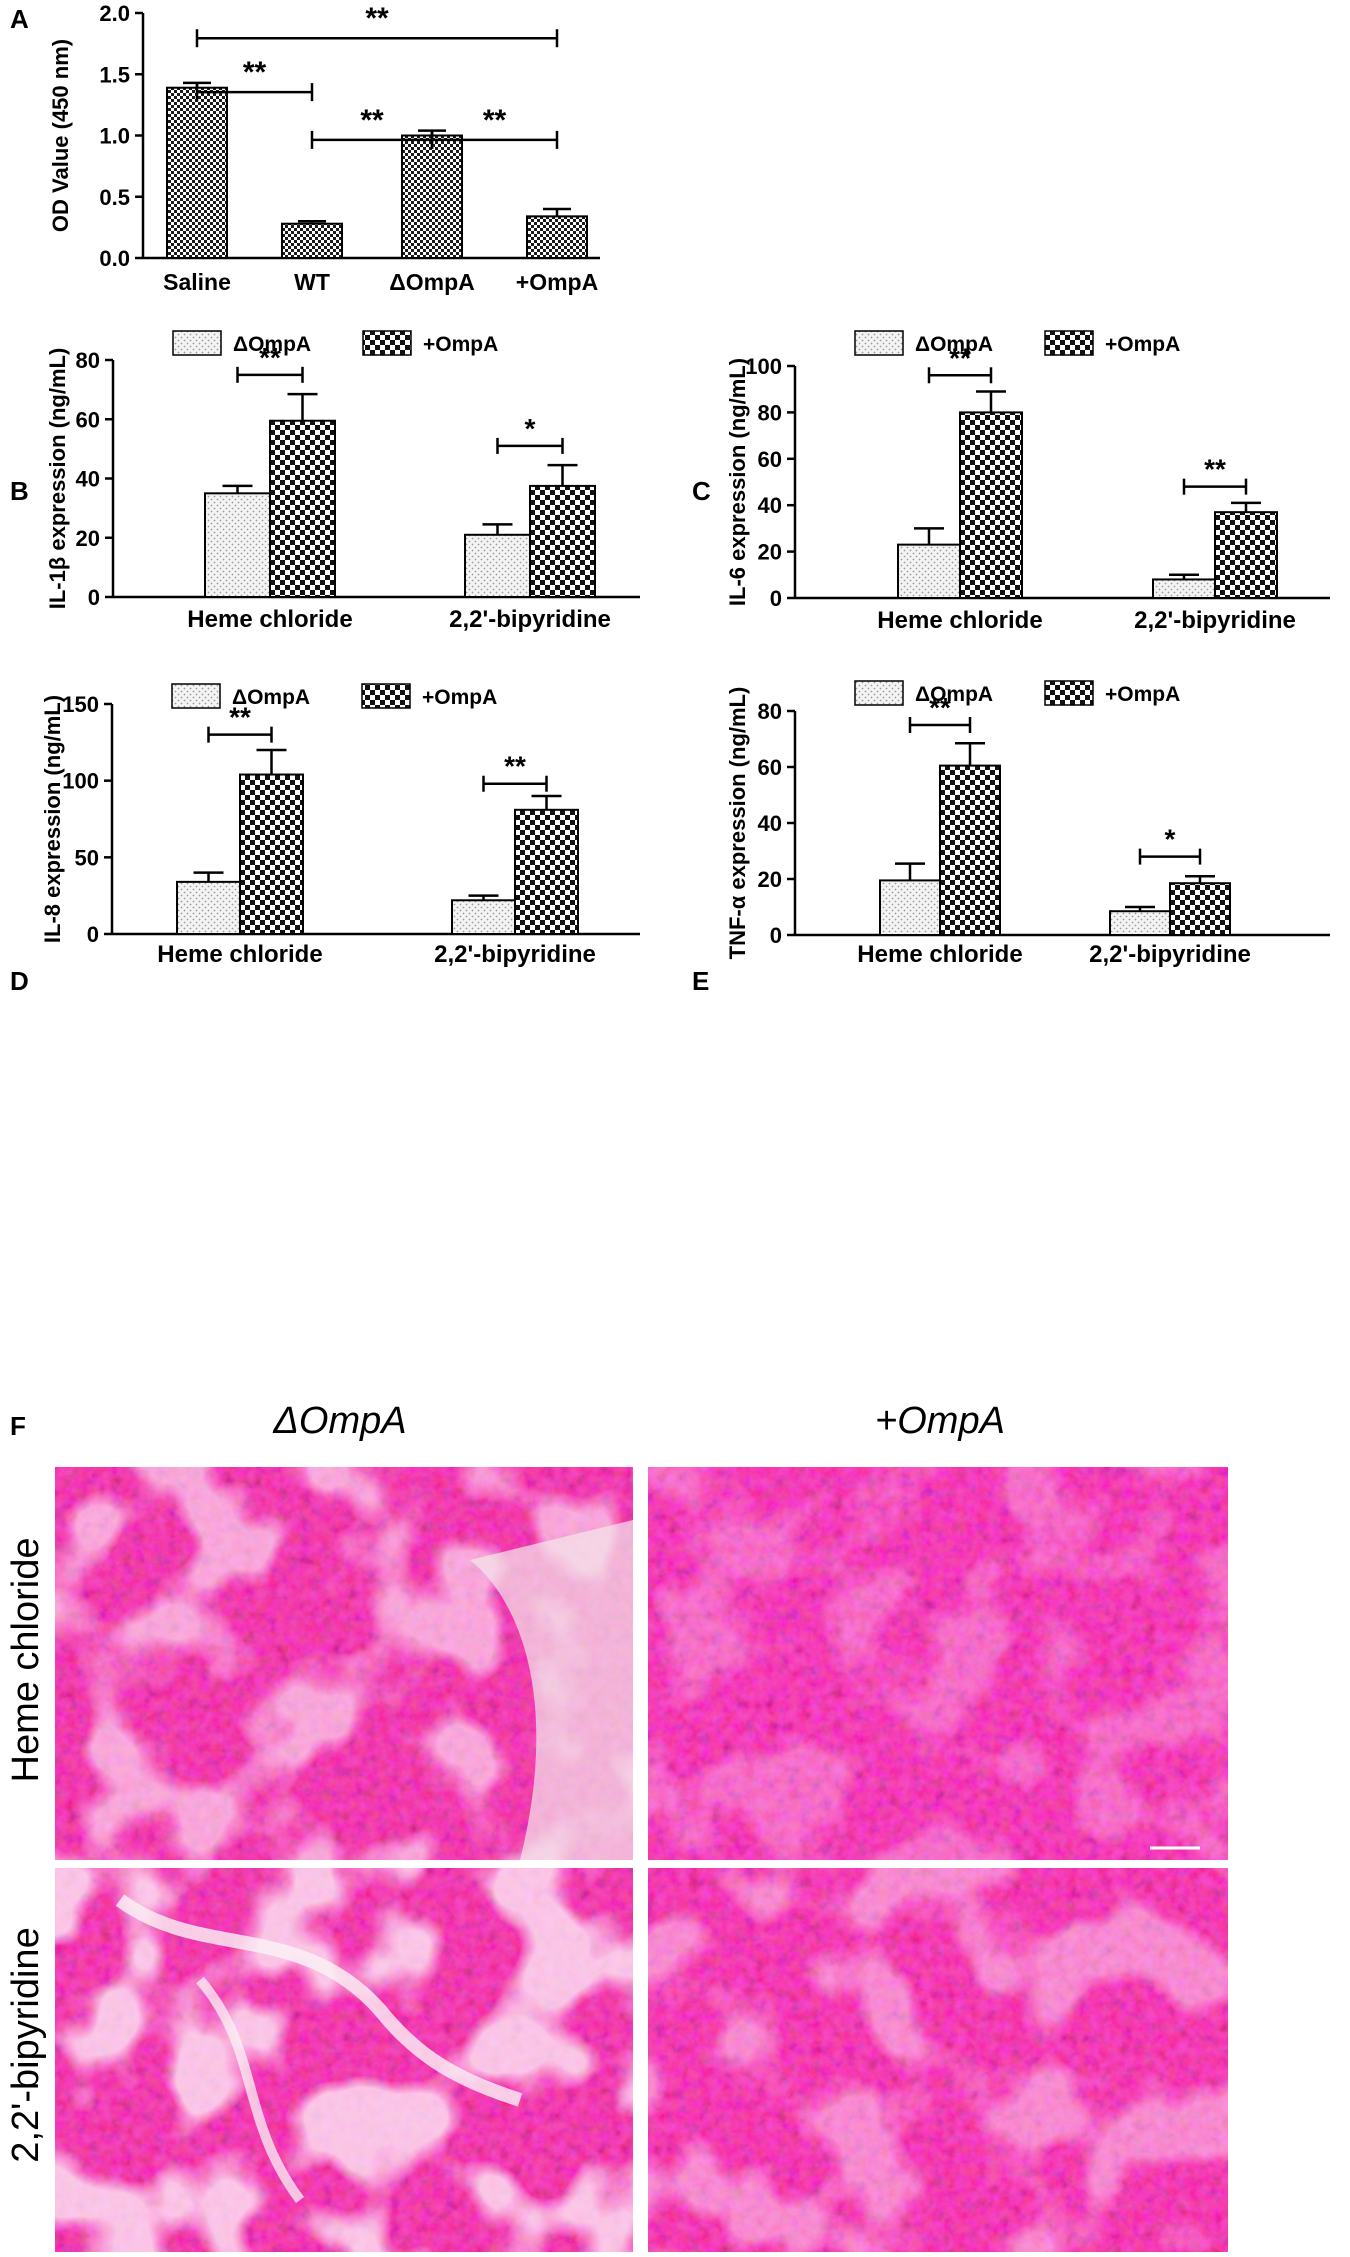 Image resolution: width=1350 pixels, height=2257 pixels. I want to click on panel-letter-d: D, so click(19, 981).